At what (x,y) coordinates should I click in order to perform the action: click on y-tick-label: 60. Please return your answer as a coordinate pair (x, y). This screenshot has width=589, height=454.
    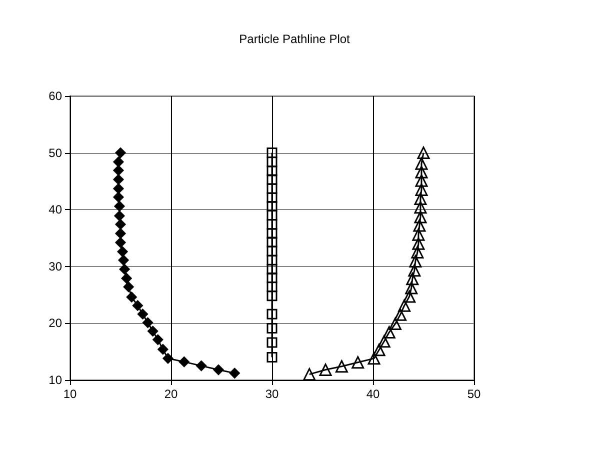
    Looking at the image, I should click on (55, 96).